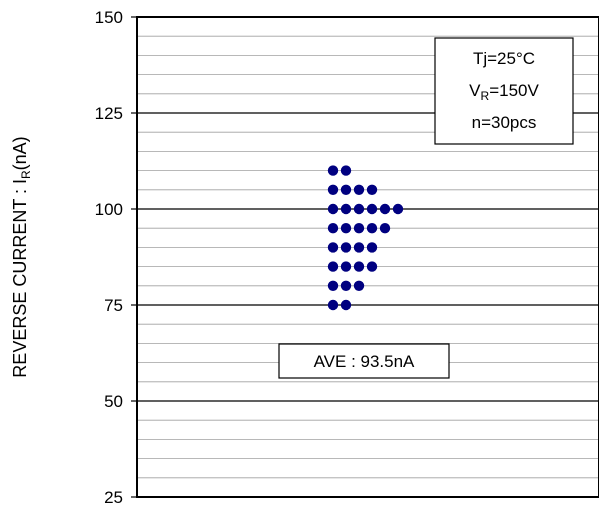 Image resolution: width=599 pixels, height=512 pixels. Describe the element at coordinates (116, 257) in the screenshot. I see `y-axis-ticks: 25 50 75 100 125 150` at that location.